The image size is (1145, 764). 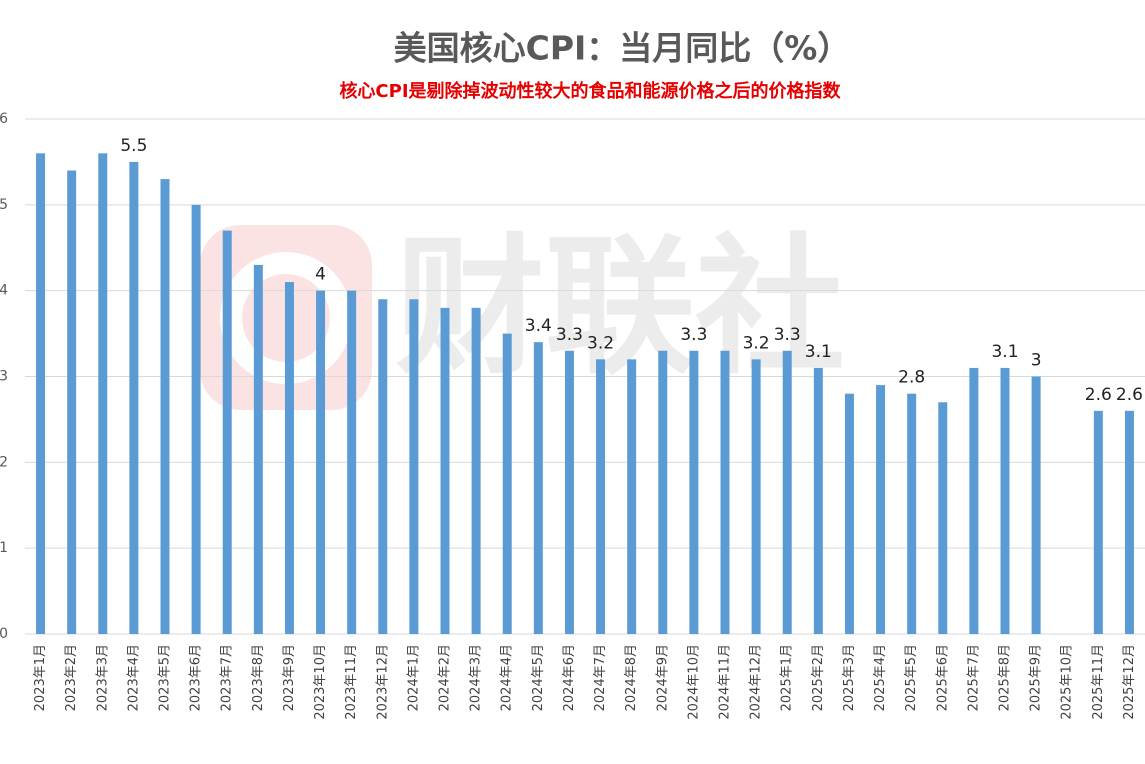 What do you see at coordinates (622, 48) in the screenshot?
I see `chart-title: 美国核心CPI：当月同比（%）` at bounding box center [622, 48].